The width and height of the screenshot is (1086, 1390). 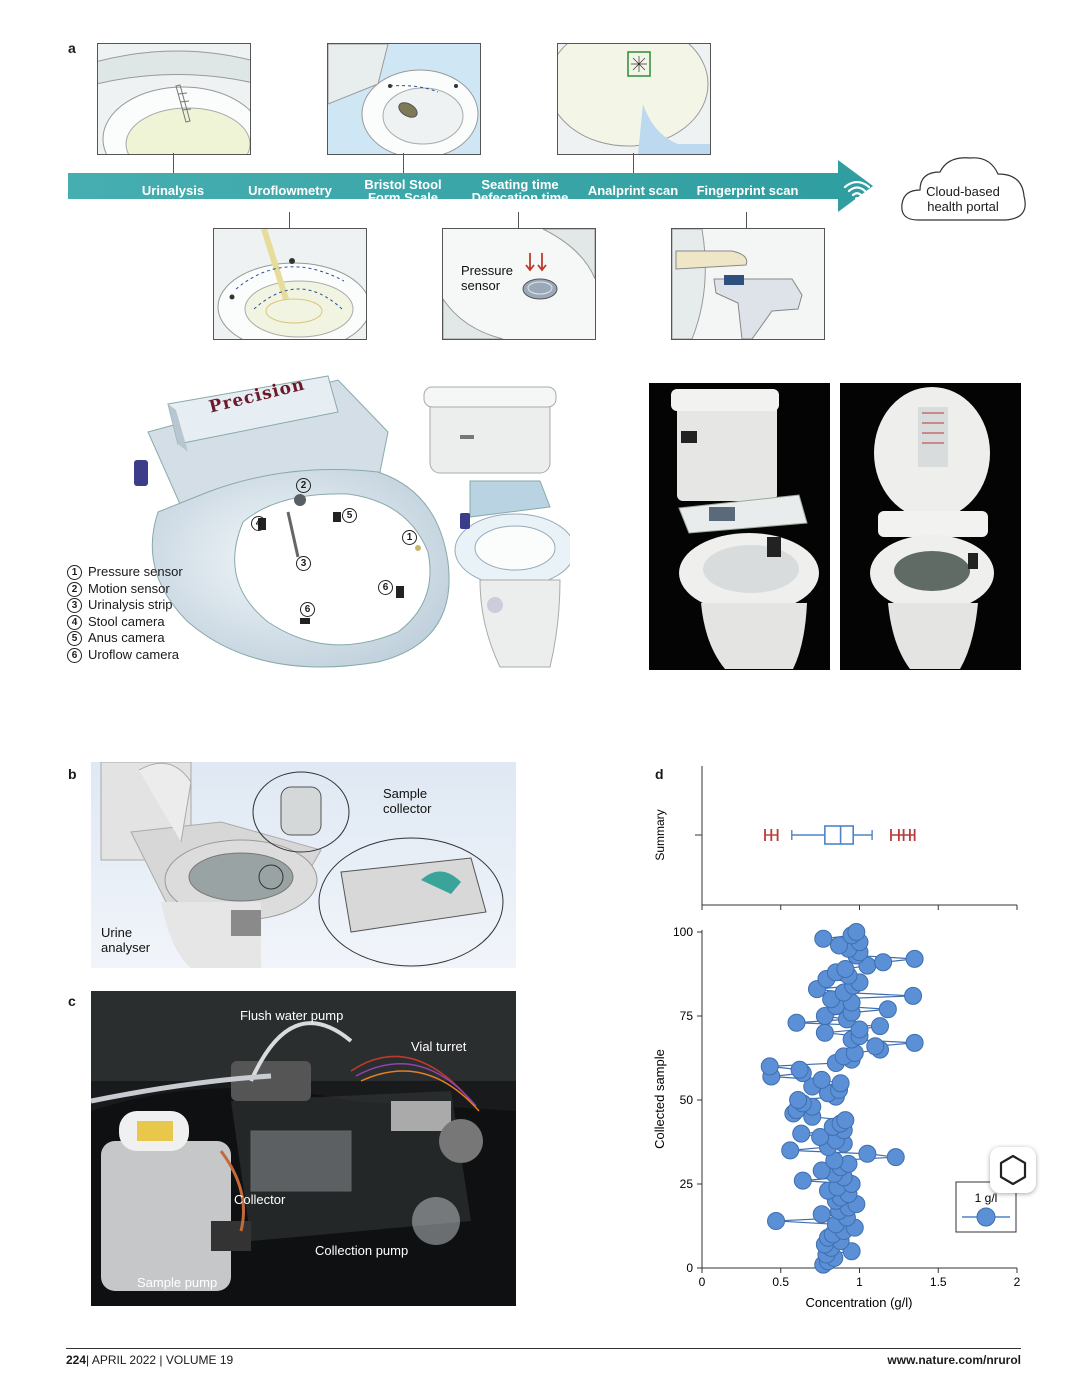 What do you see at coordinates (986, 1217) in the screenshot?
I see `chart-legend-marker` at bounding box center [986, 1217].